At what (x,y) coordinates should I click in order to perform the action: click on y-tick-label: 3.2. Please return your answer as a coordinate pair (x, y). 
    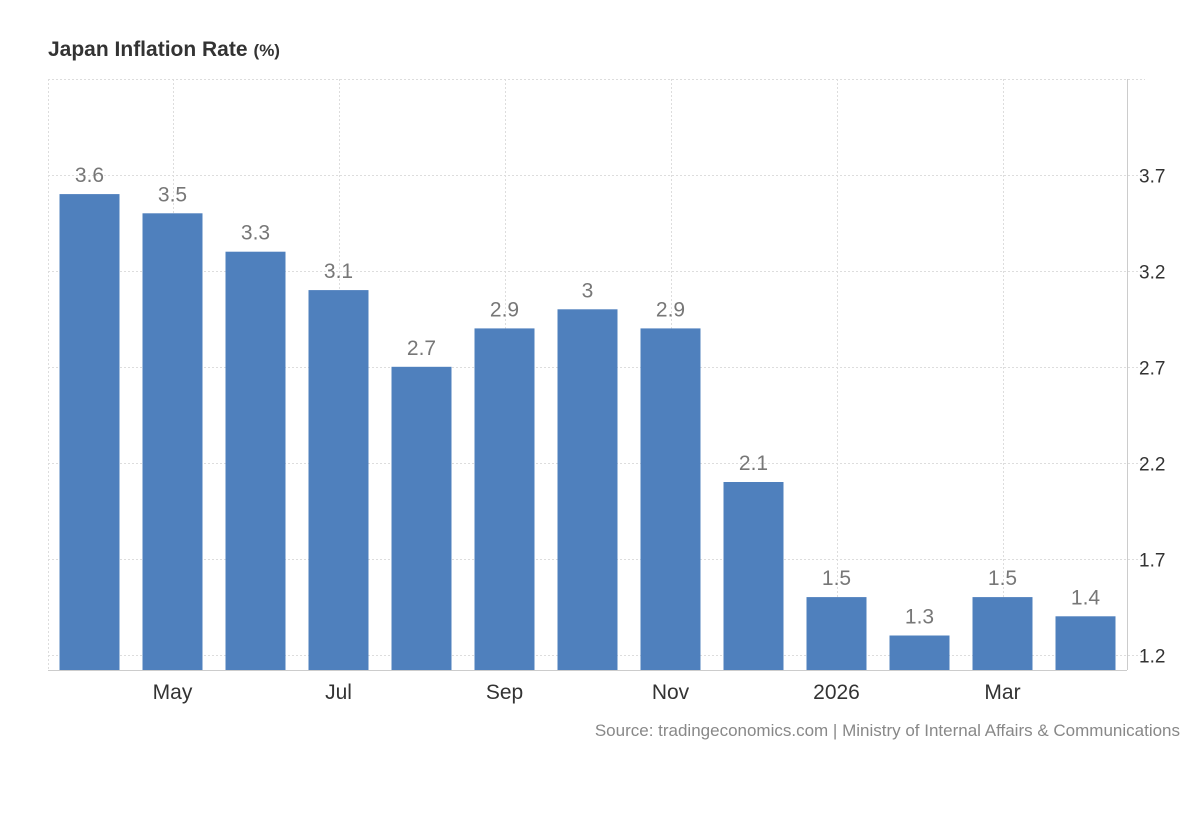
    Looking at the image, I should click on (1152, 273).